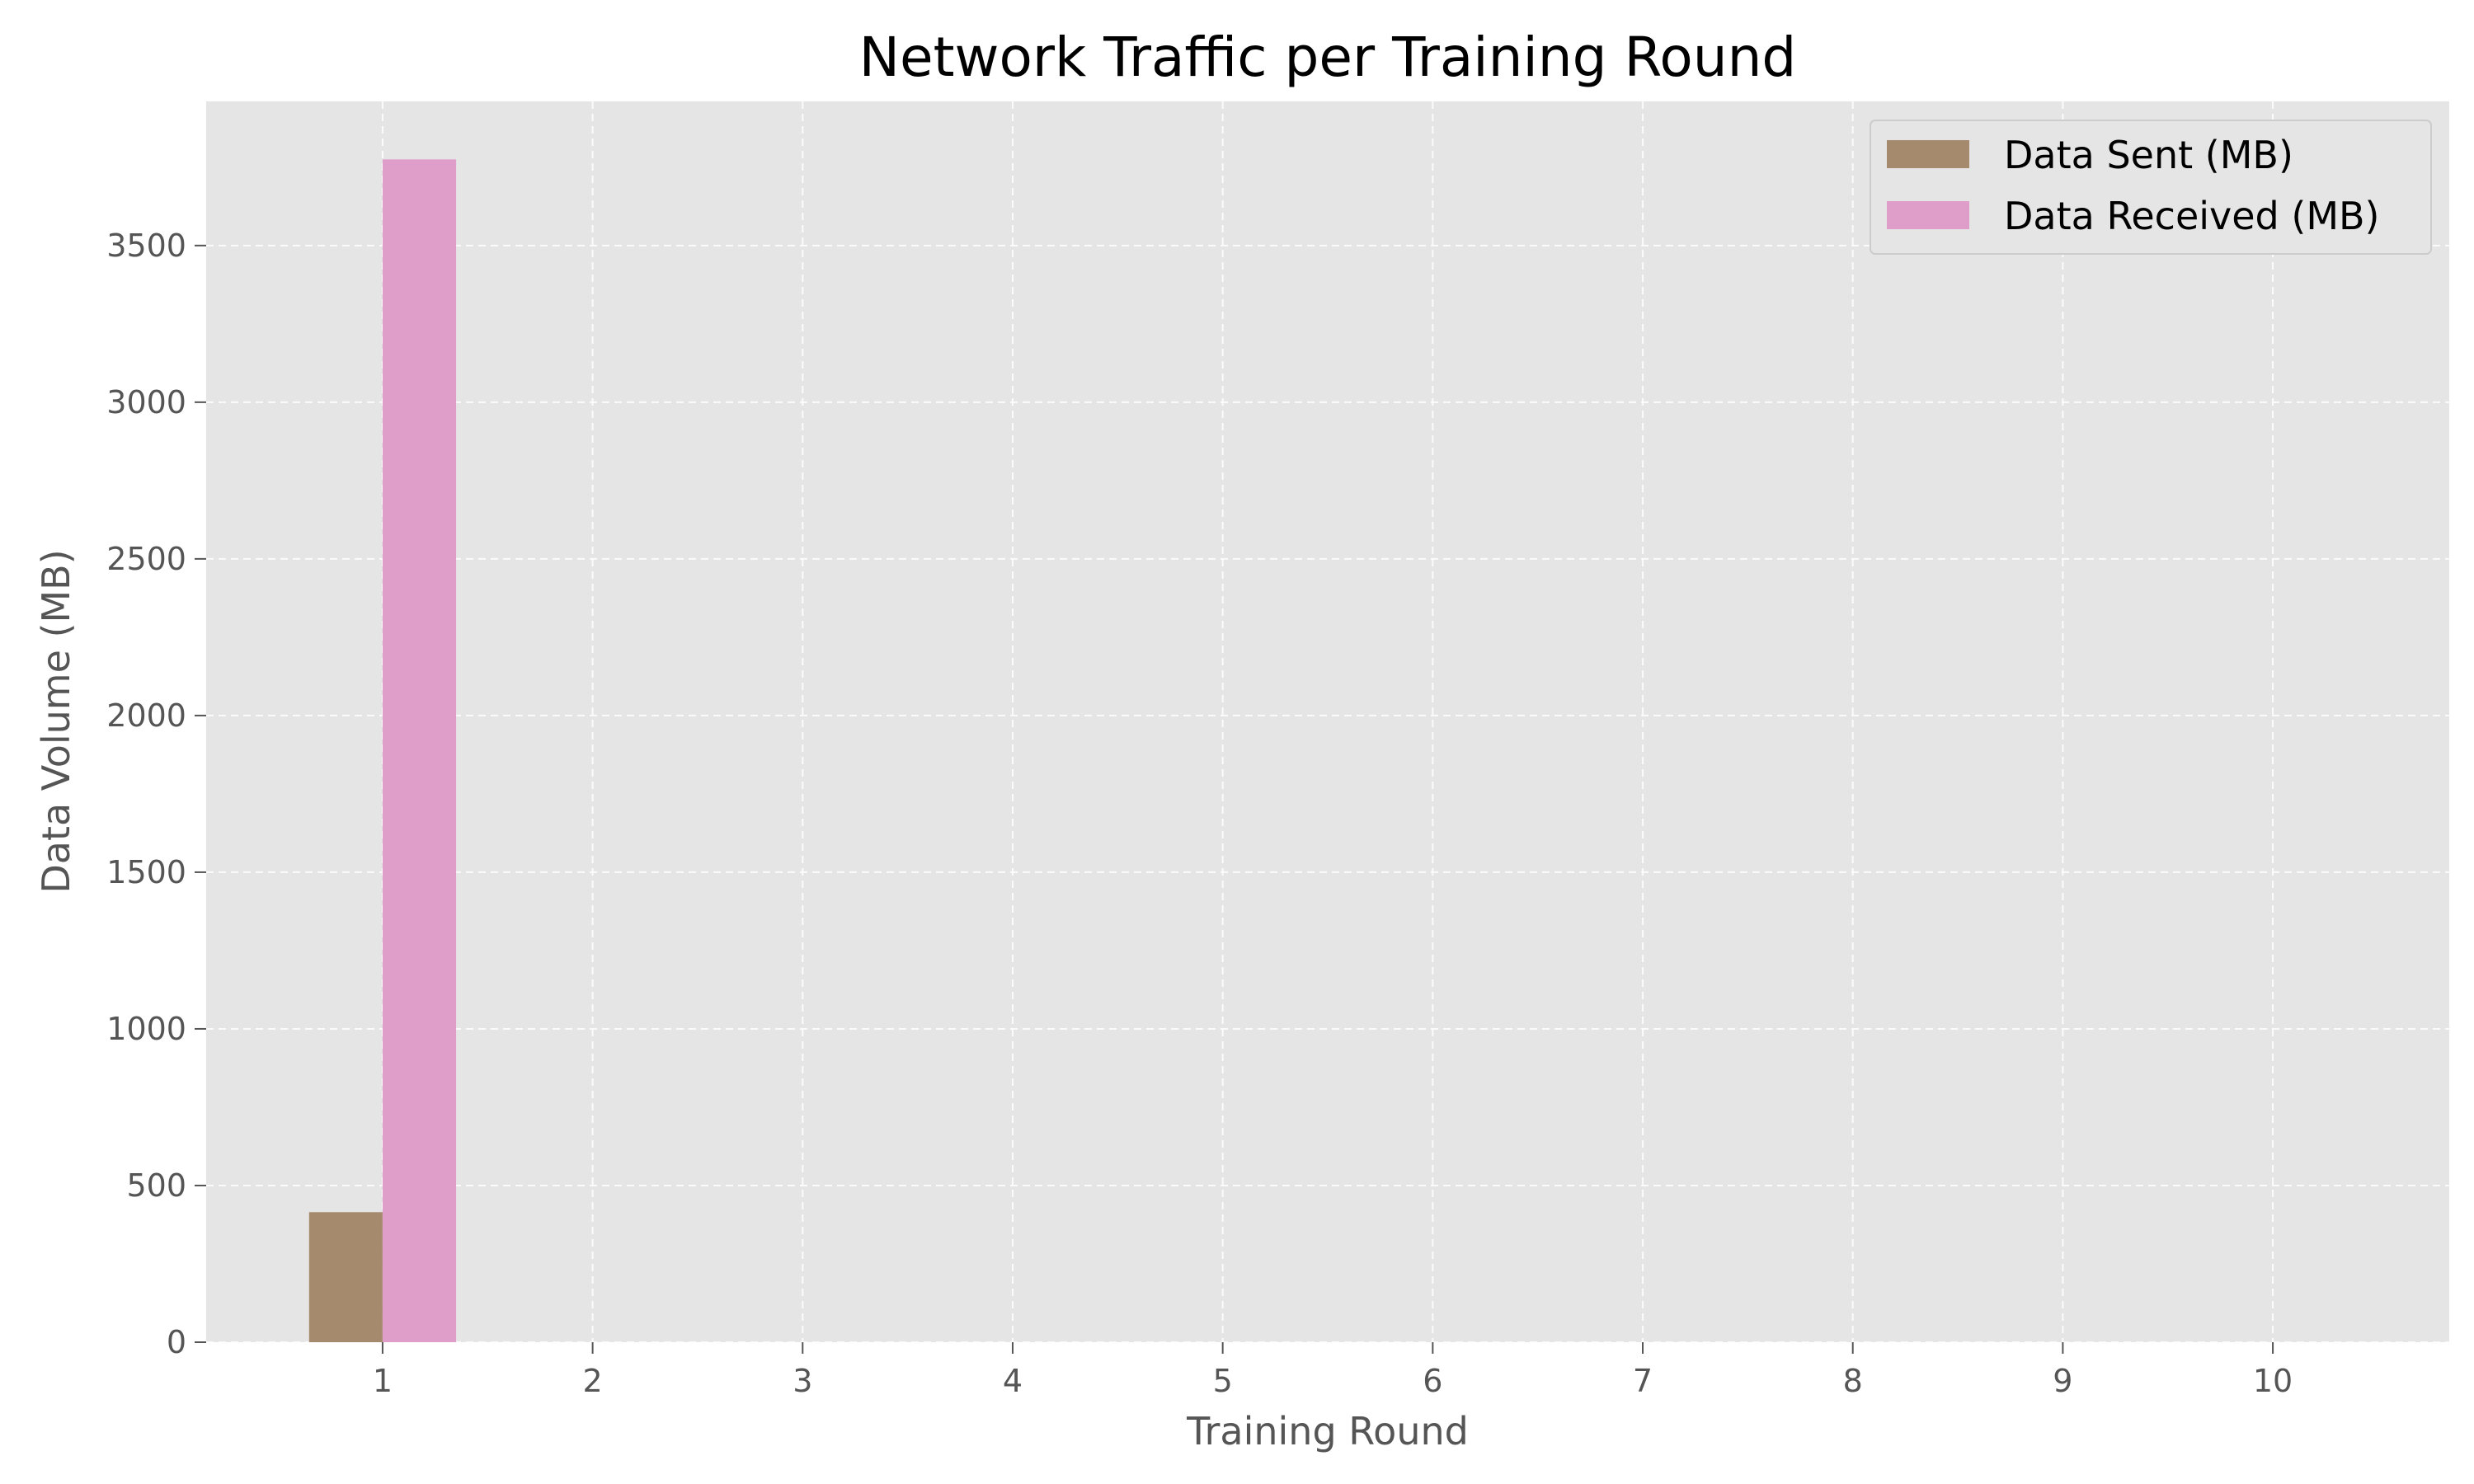 This screenshot has height=1484, width=2474. I want to click on x-tick-label: 3, so click(802, 1381).